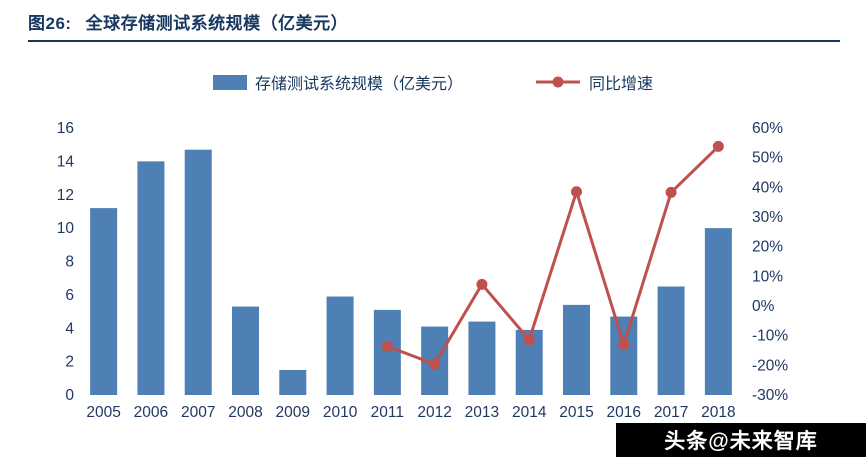 The width and height of the screenshot is (866, 457). Describe the element at coordinates (69, 362) in the screenshot. I see `left-axis-tick: 2` at that location.